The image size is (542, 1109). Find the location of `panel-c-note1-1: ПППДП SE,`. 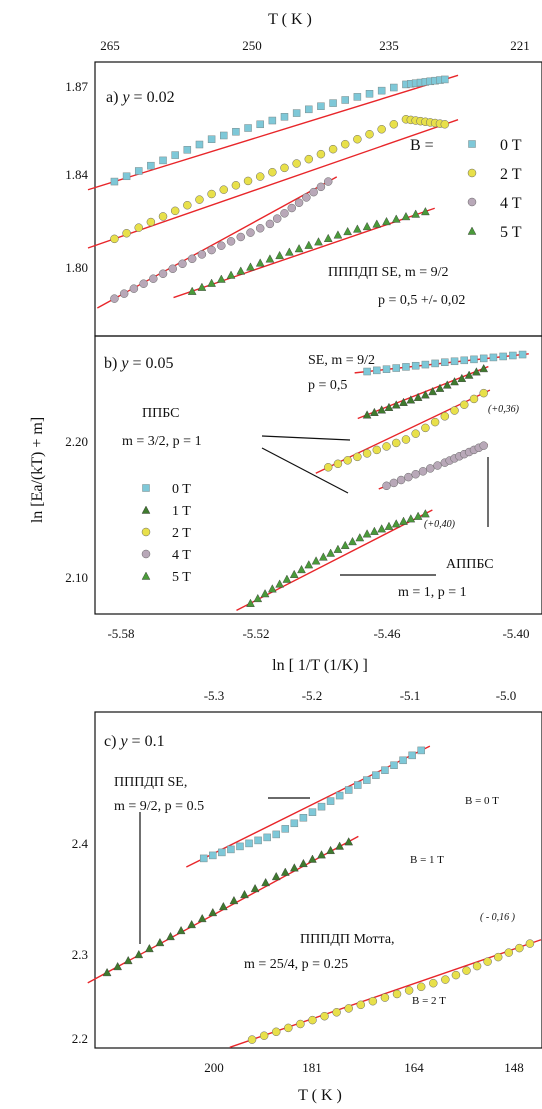

panel-c-note1-1: ПППДП SE, is located at coordinates (150, 782).